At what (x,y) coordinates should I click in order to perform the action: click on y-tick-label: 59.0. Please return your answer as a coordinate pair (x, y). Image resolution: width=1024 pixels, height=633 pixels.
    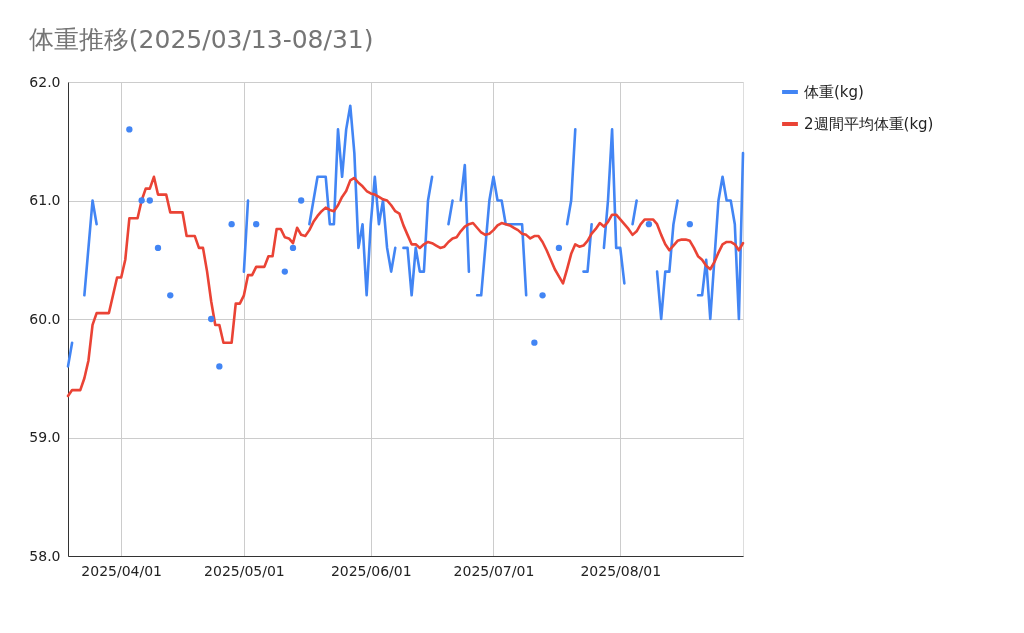
    Looking at the image, I should click on (45, 437).